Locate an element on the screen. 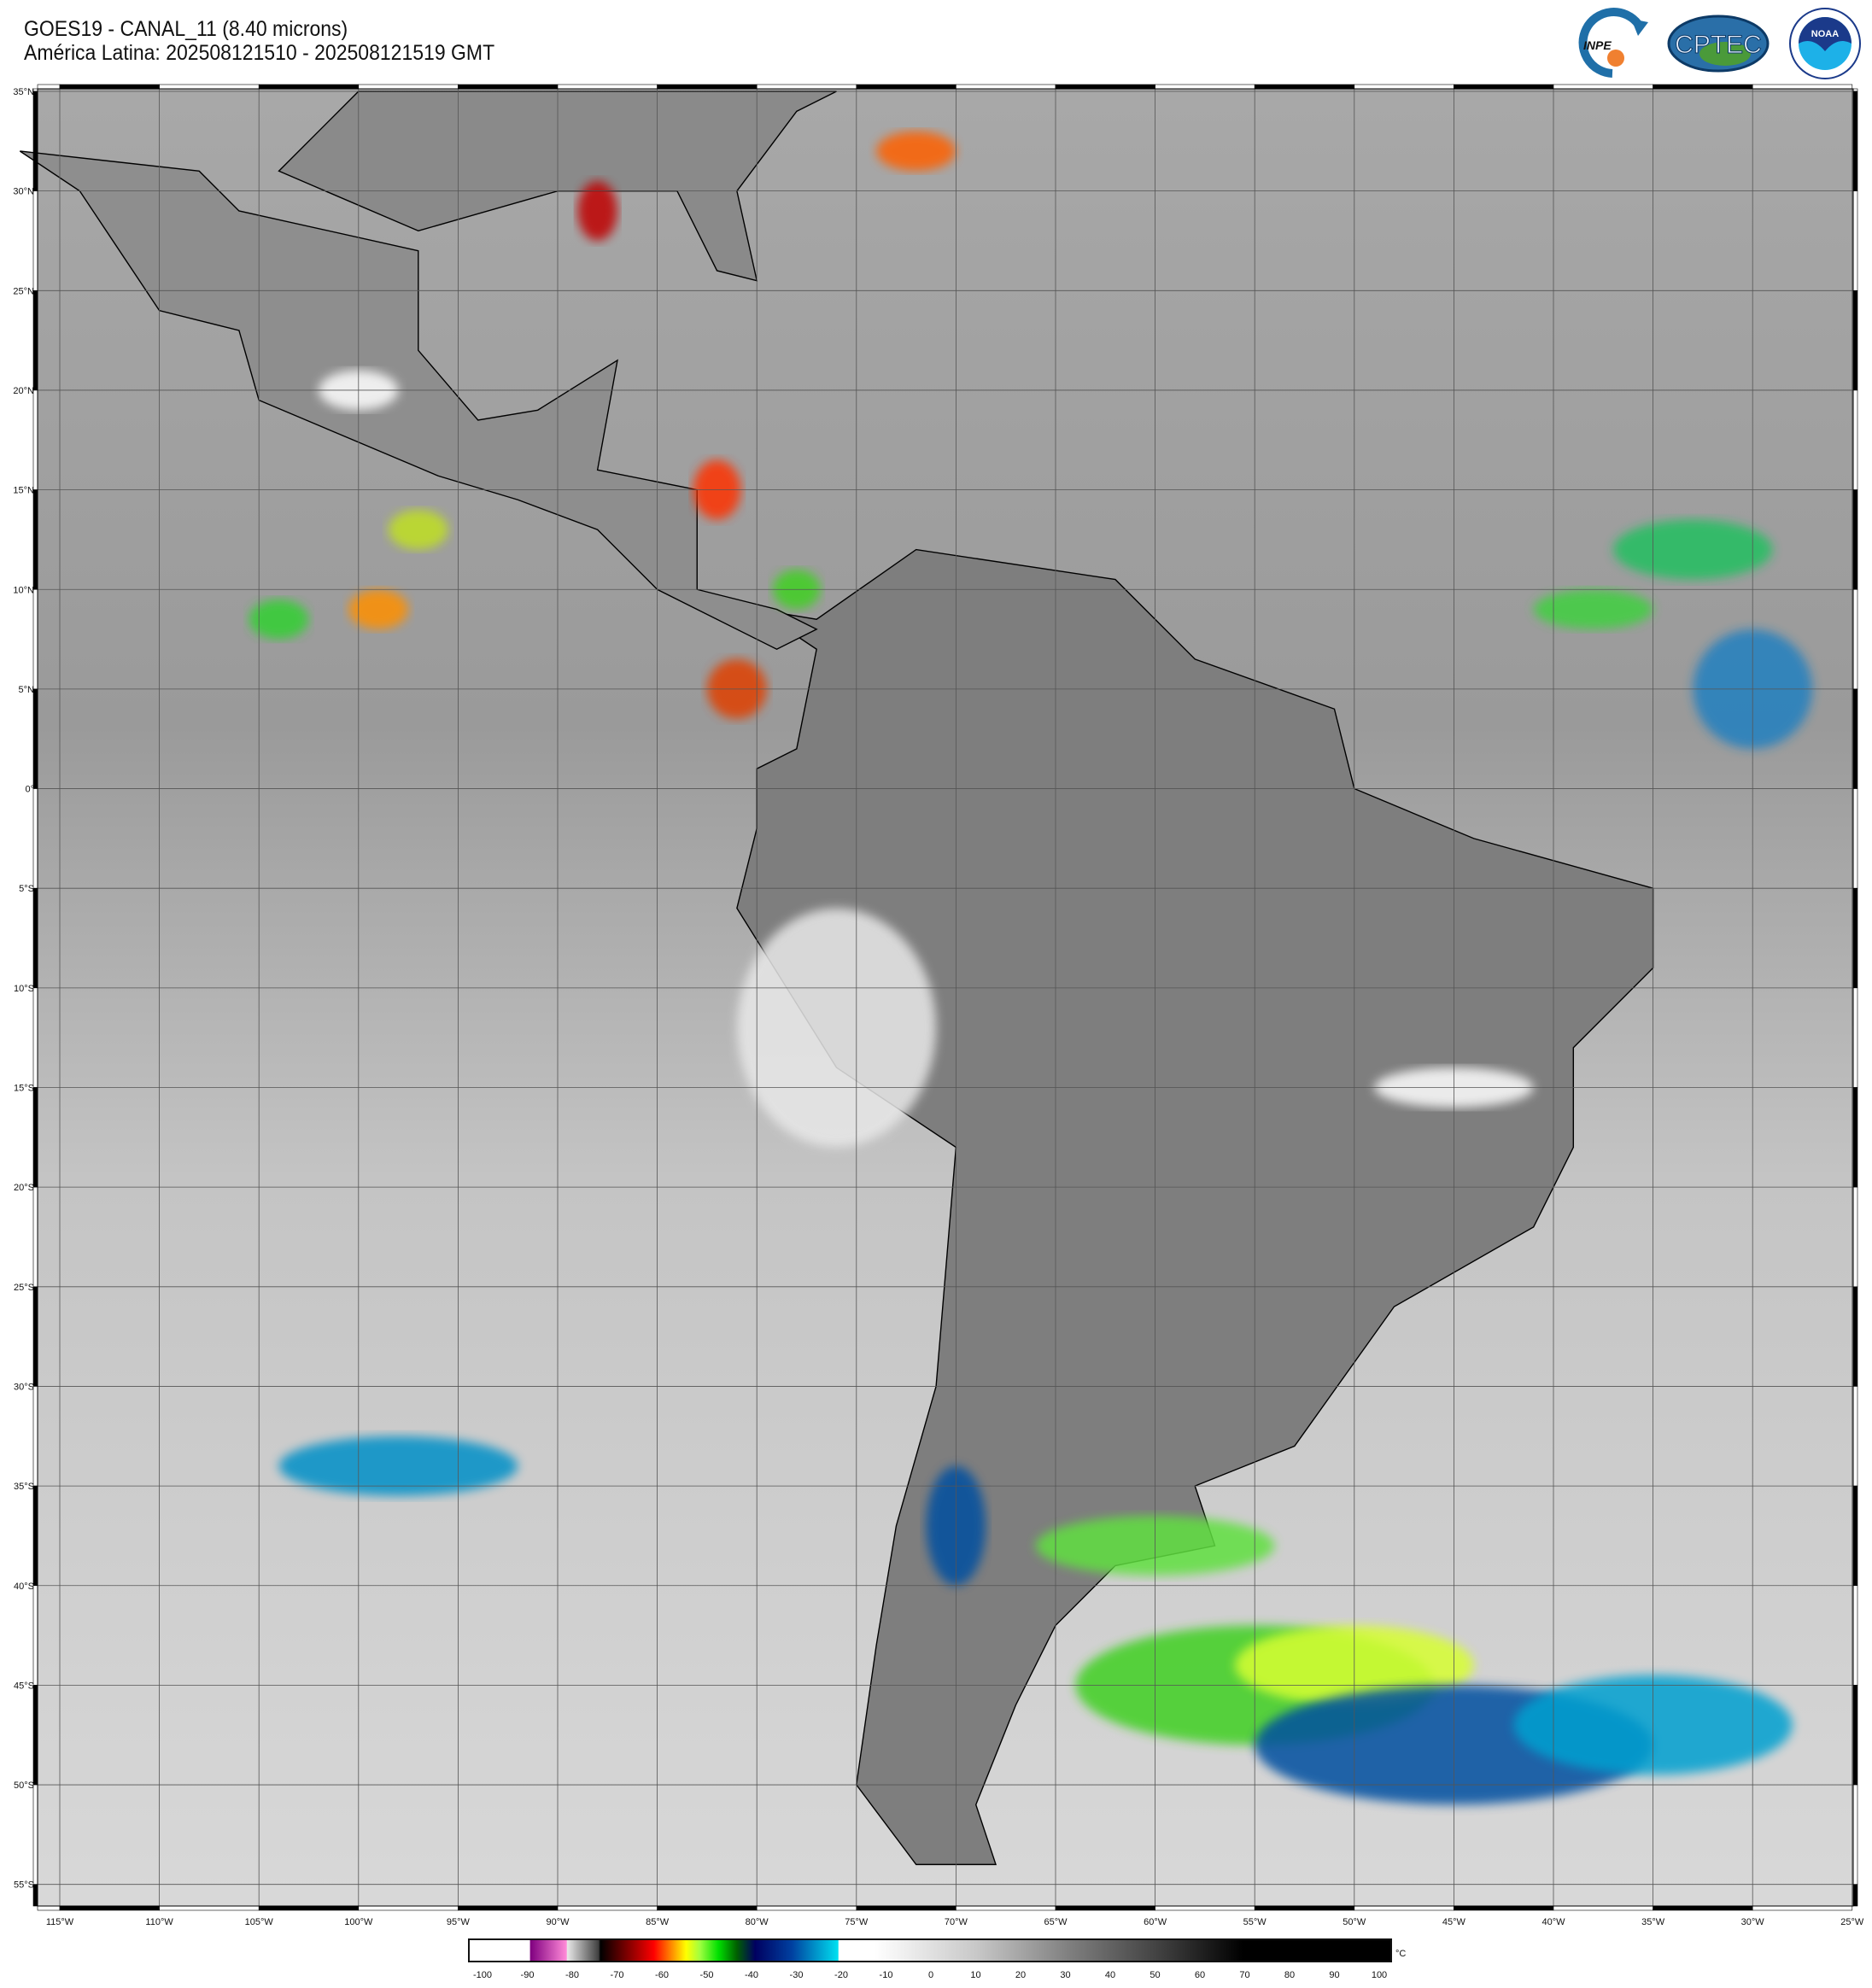 The image size is (1872, 1988). longitude-label: 100°W is located at coordinates (358, 1922).